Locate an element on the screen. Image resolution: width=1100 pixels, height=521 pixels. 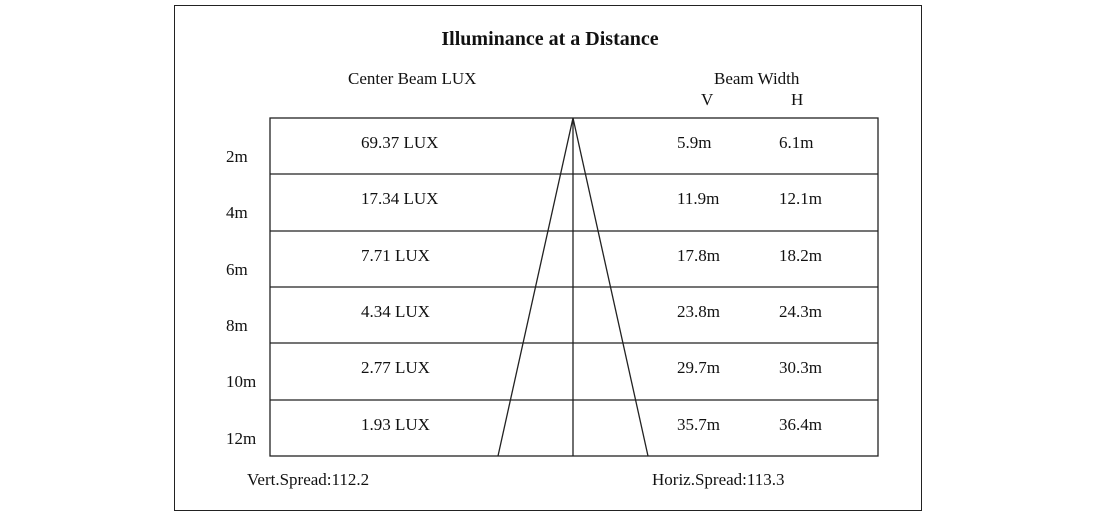
lux-value: 17.34 LUX is located at coordinates (400, 198).